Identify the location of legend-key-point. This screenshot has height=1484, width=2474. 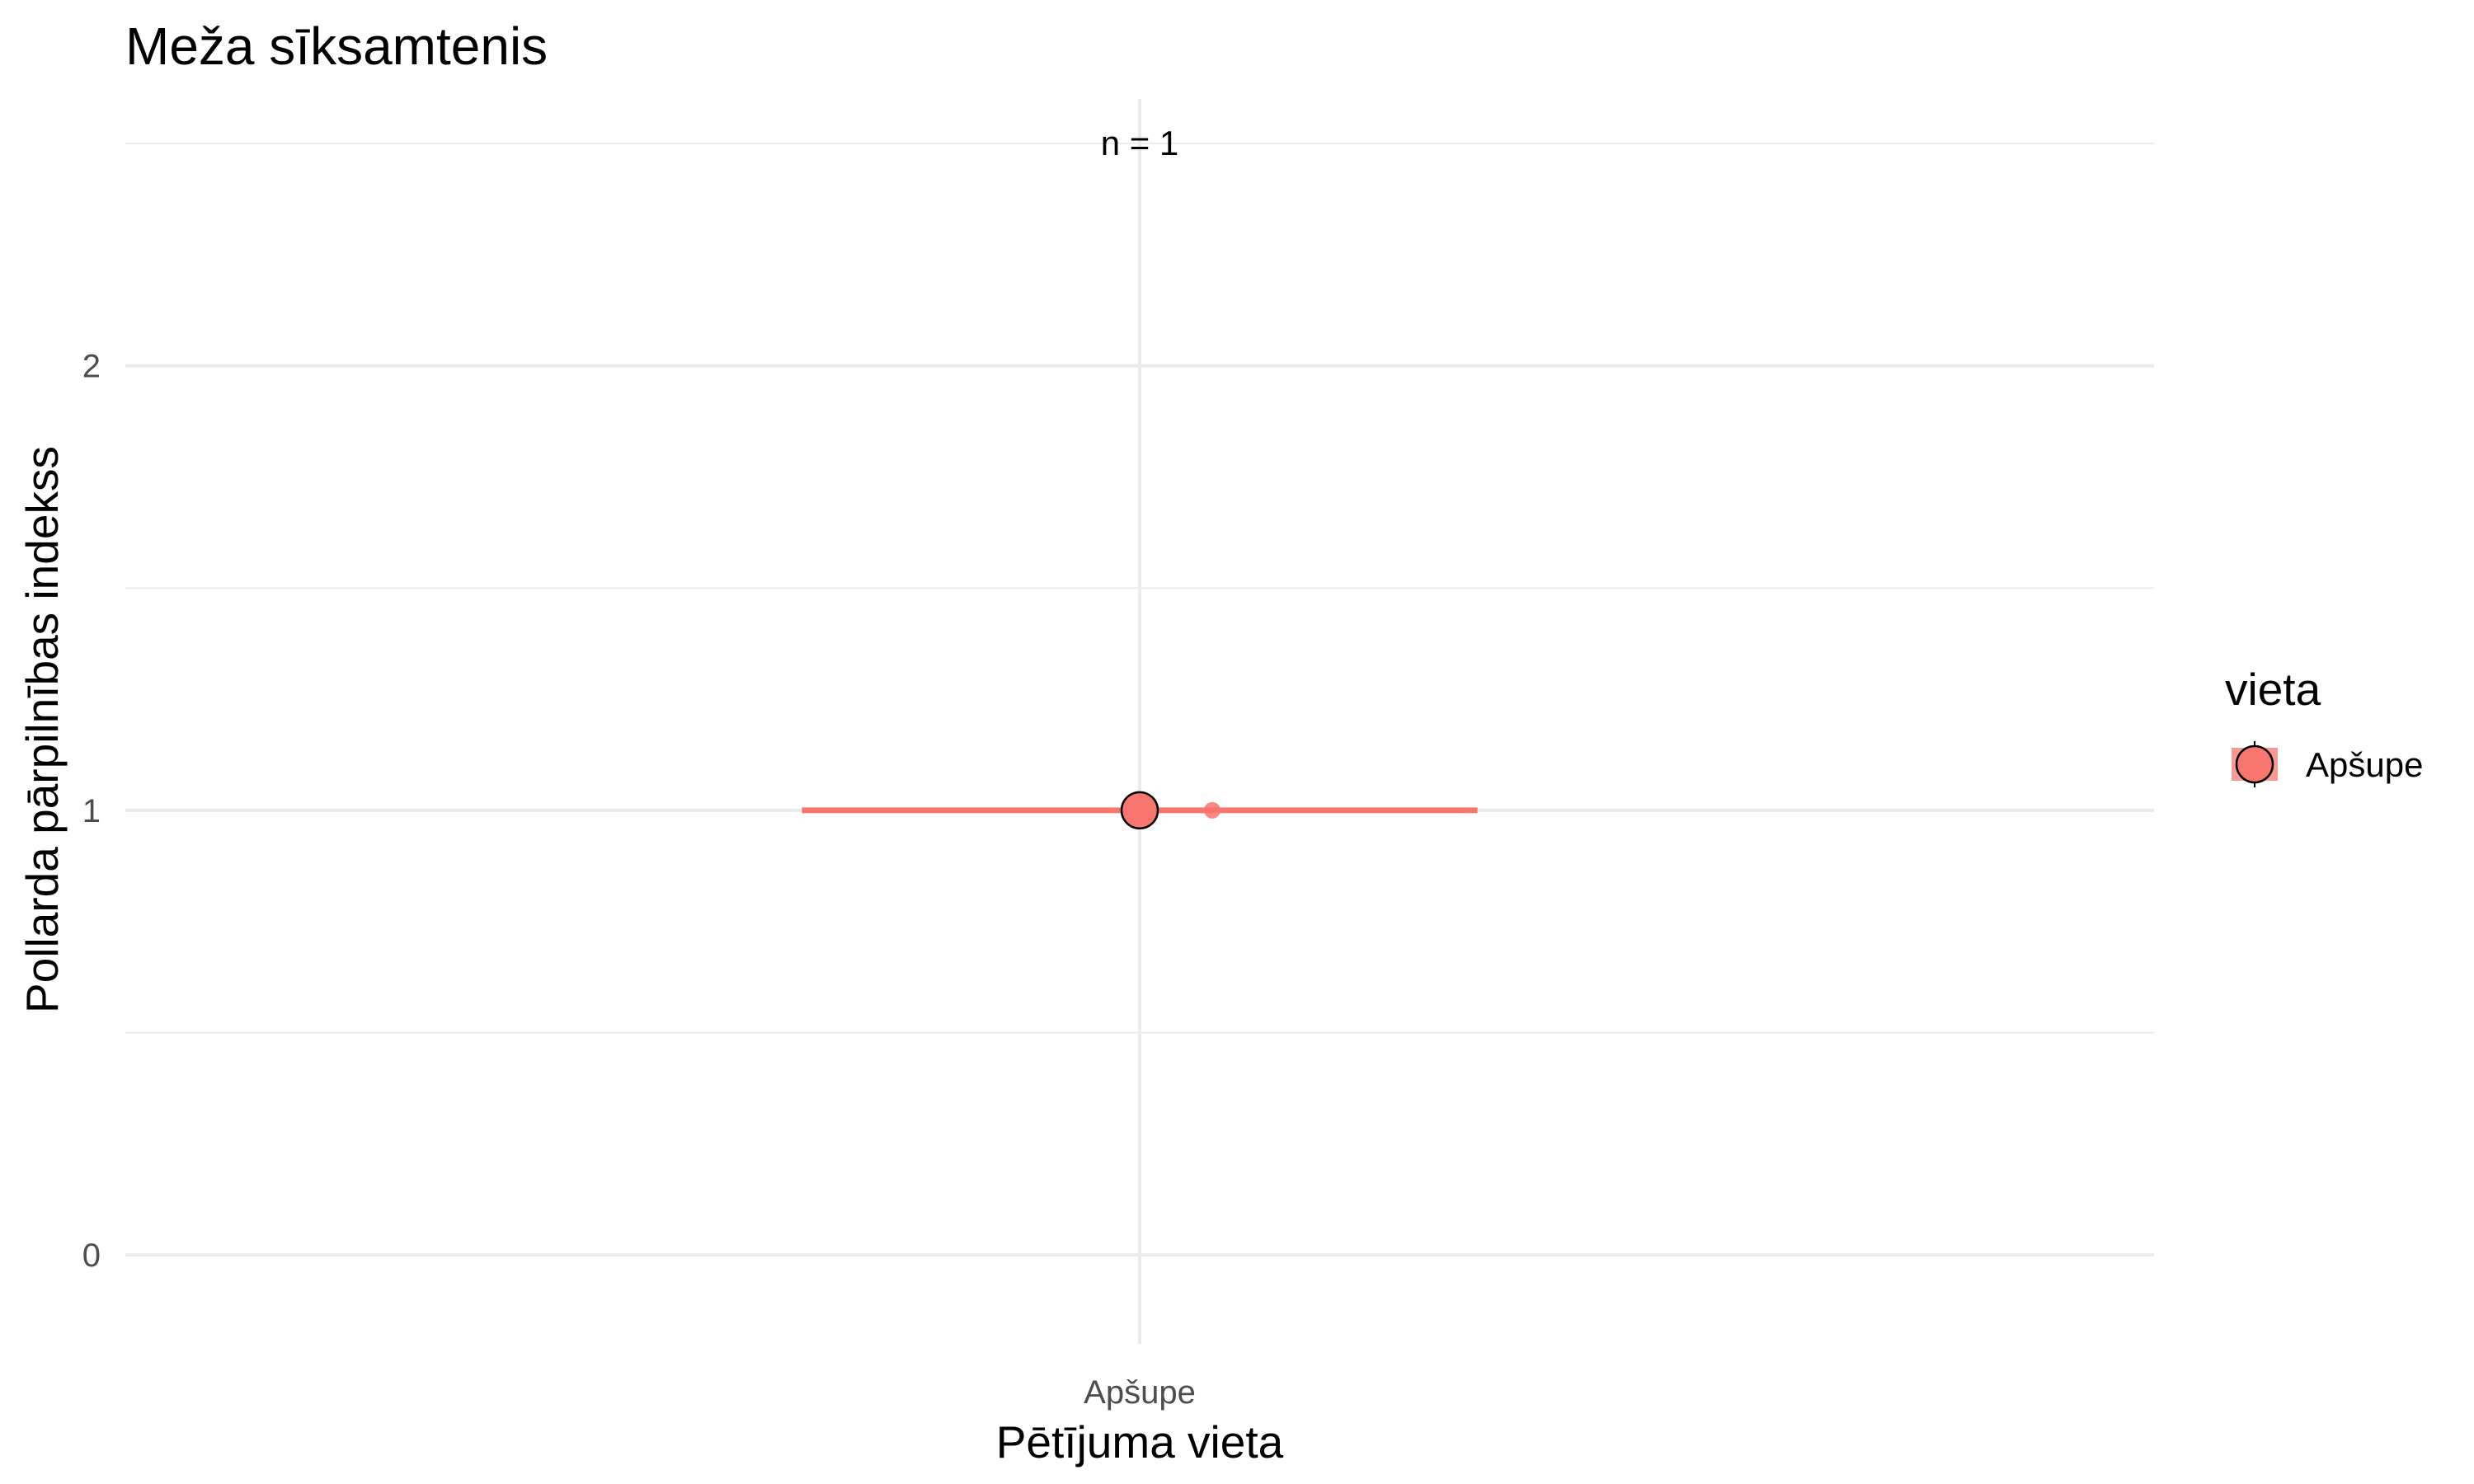
(2254, 764).